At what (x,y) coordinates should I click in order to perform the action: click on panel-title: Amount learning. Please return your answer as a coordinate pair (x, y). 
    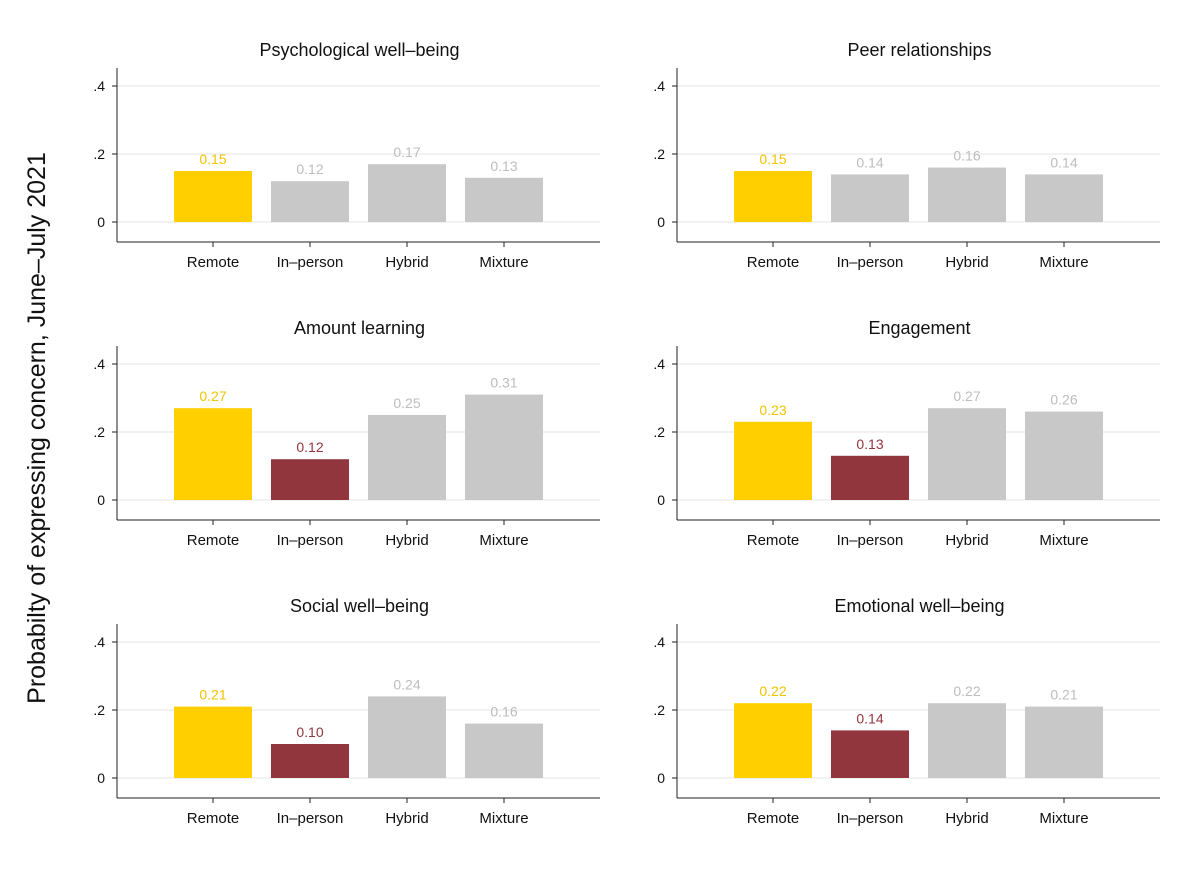
    Looking at the image, I should click on (359, 328).